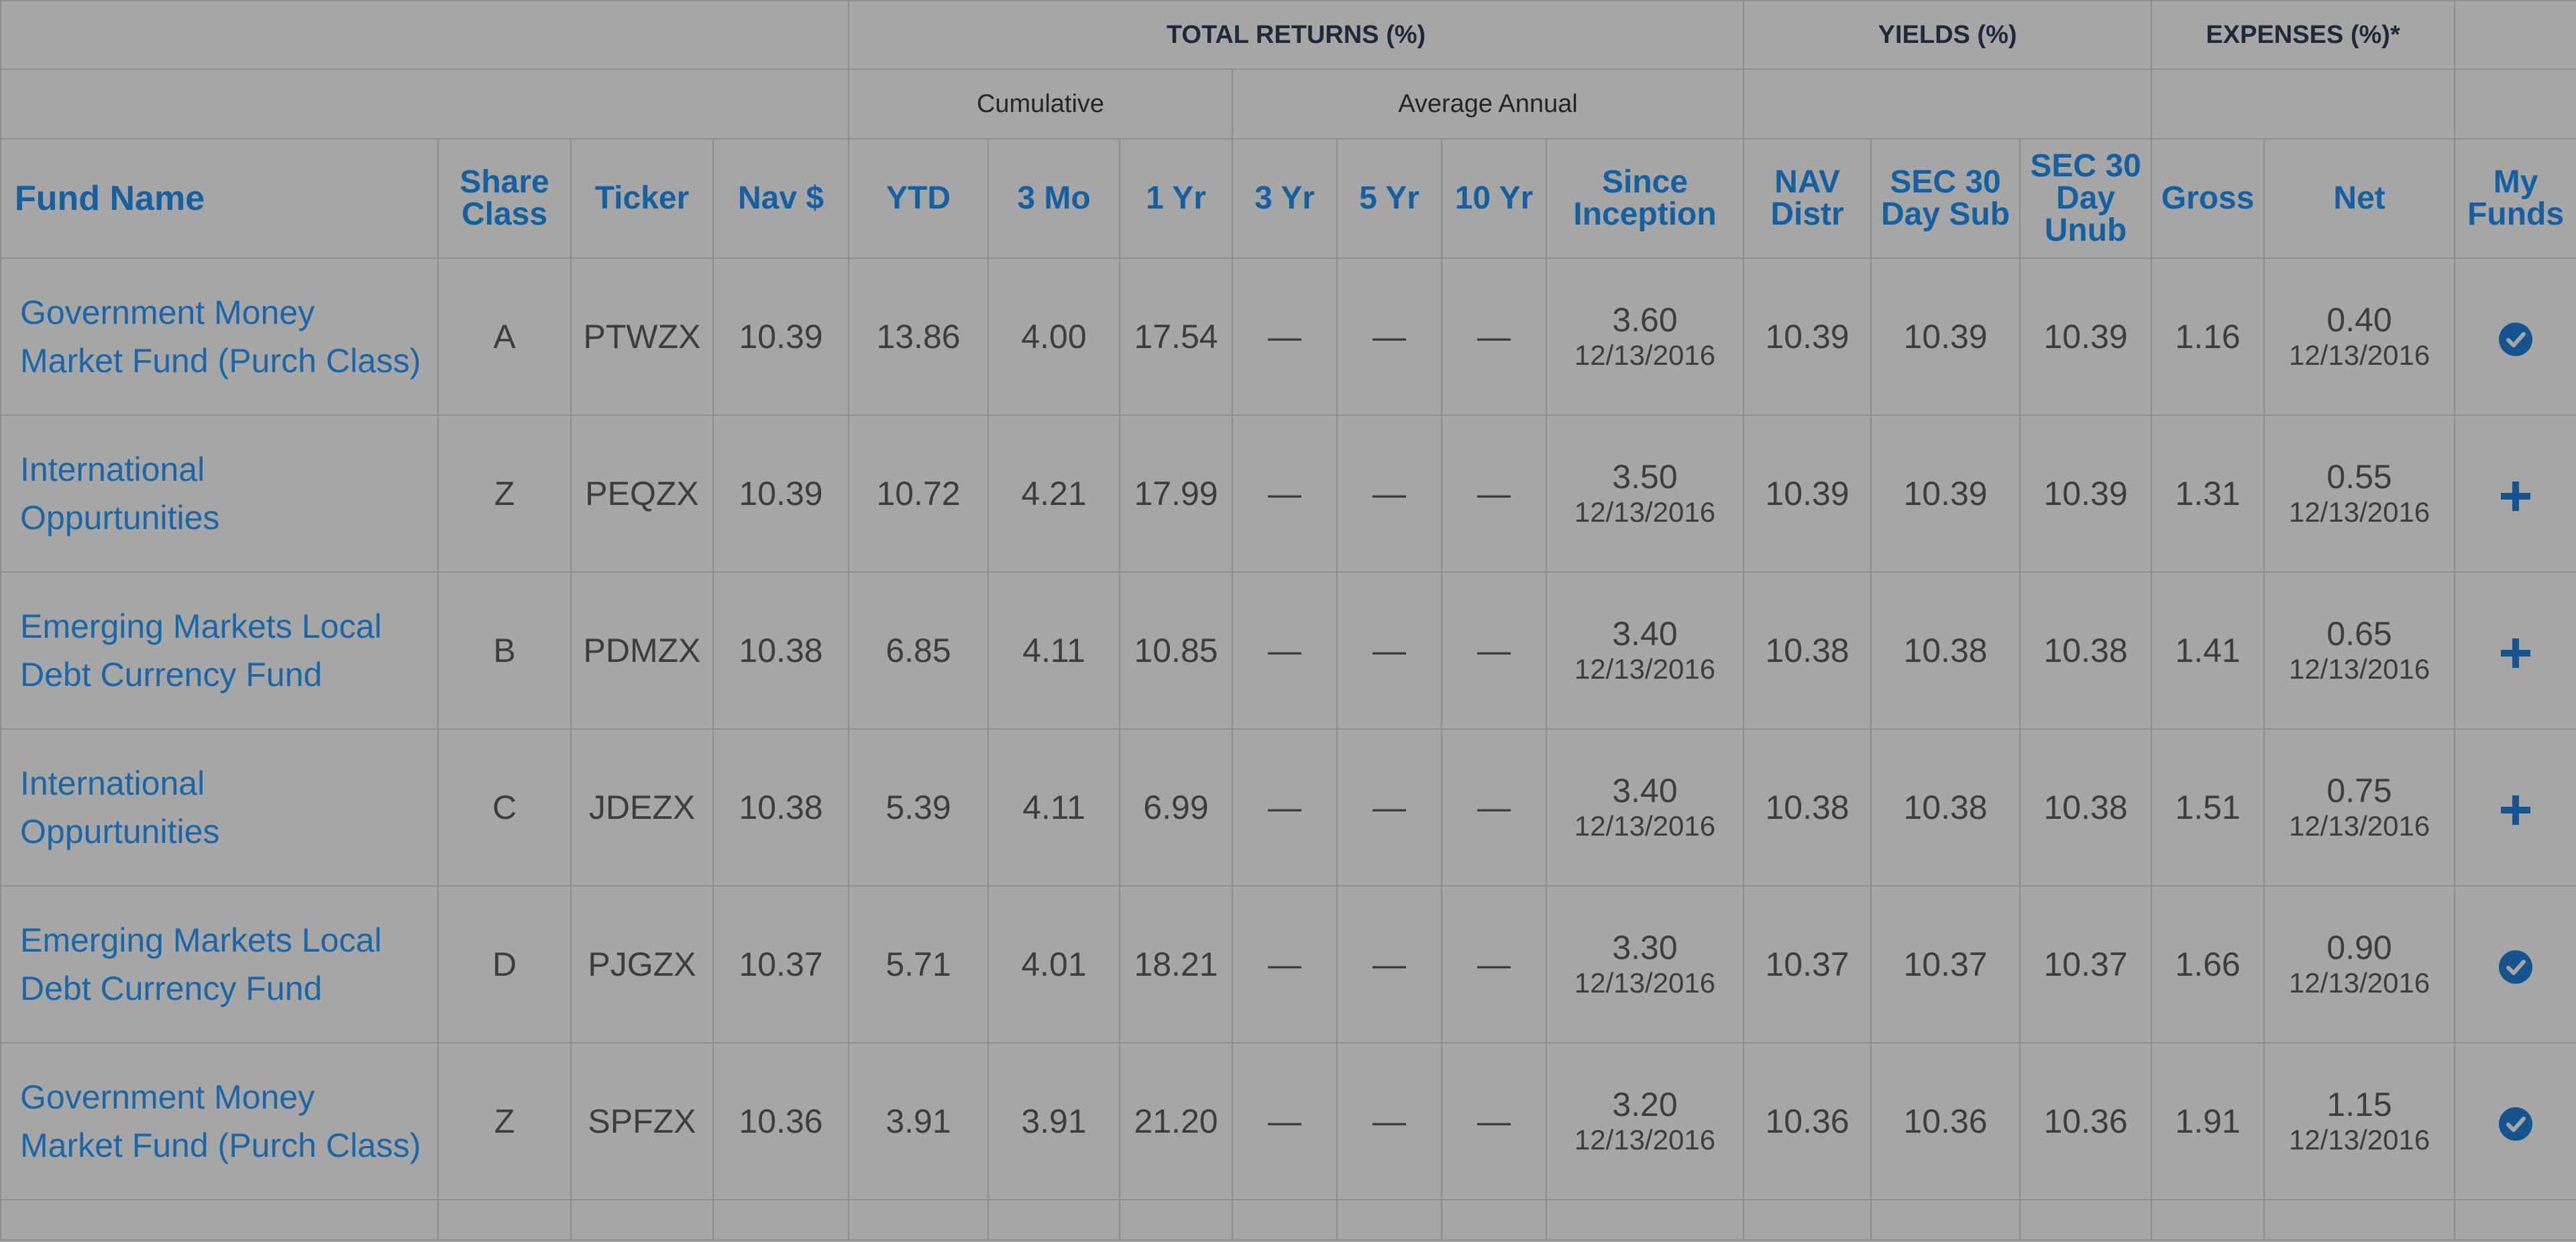 Image resolution: width=2576 pixels, height=1242 pixels. What do you see at coordinates (2359, 1104) in the screenshot?
I see `net-value: 1.15` at bounding box center [2359, 1104].